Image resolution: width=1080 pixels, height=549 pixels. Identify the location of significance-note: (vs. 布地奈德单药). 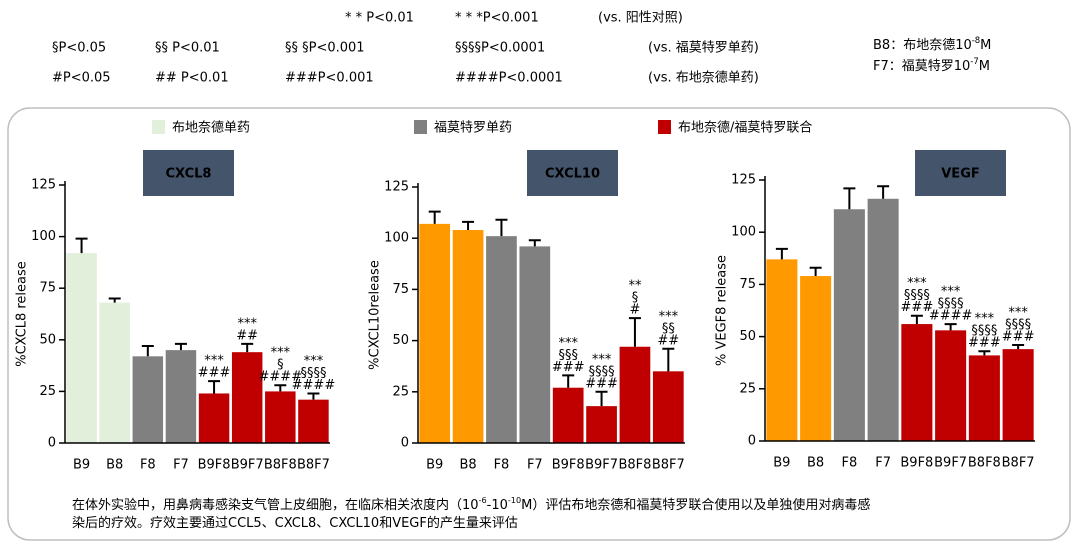
(703, 78).